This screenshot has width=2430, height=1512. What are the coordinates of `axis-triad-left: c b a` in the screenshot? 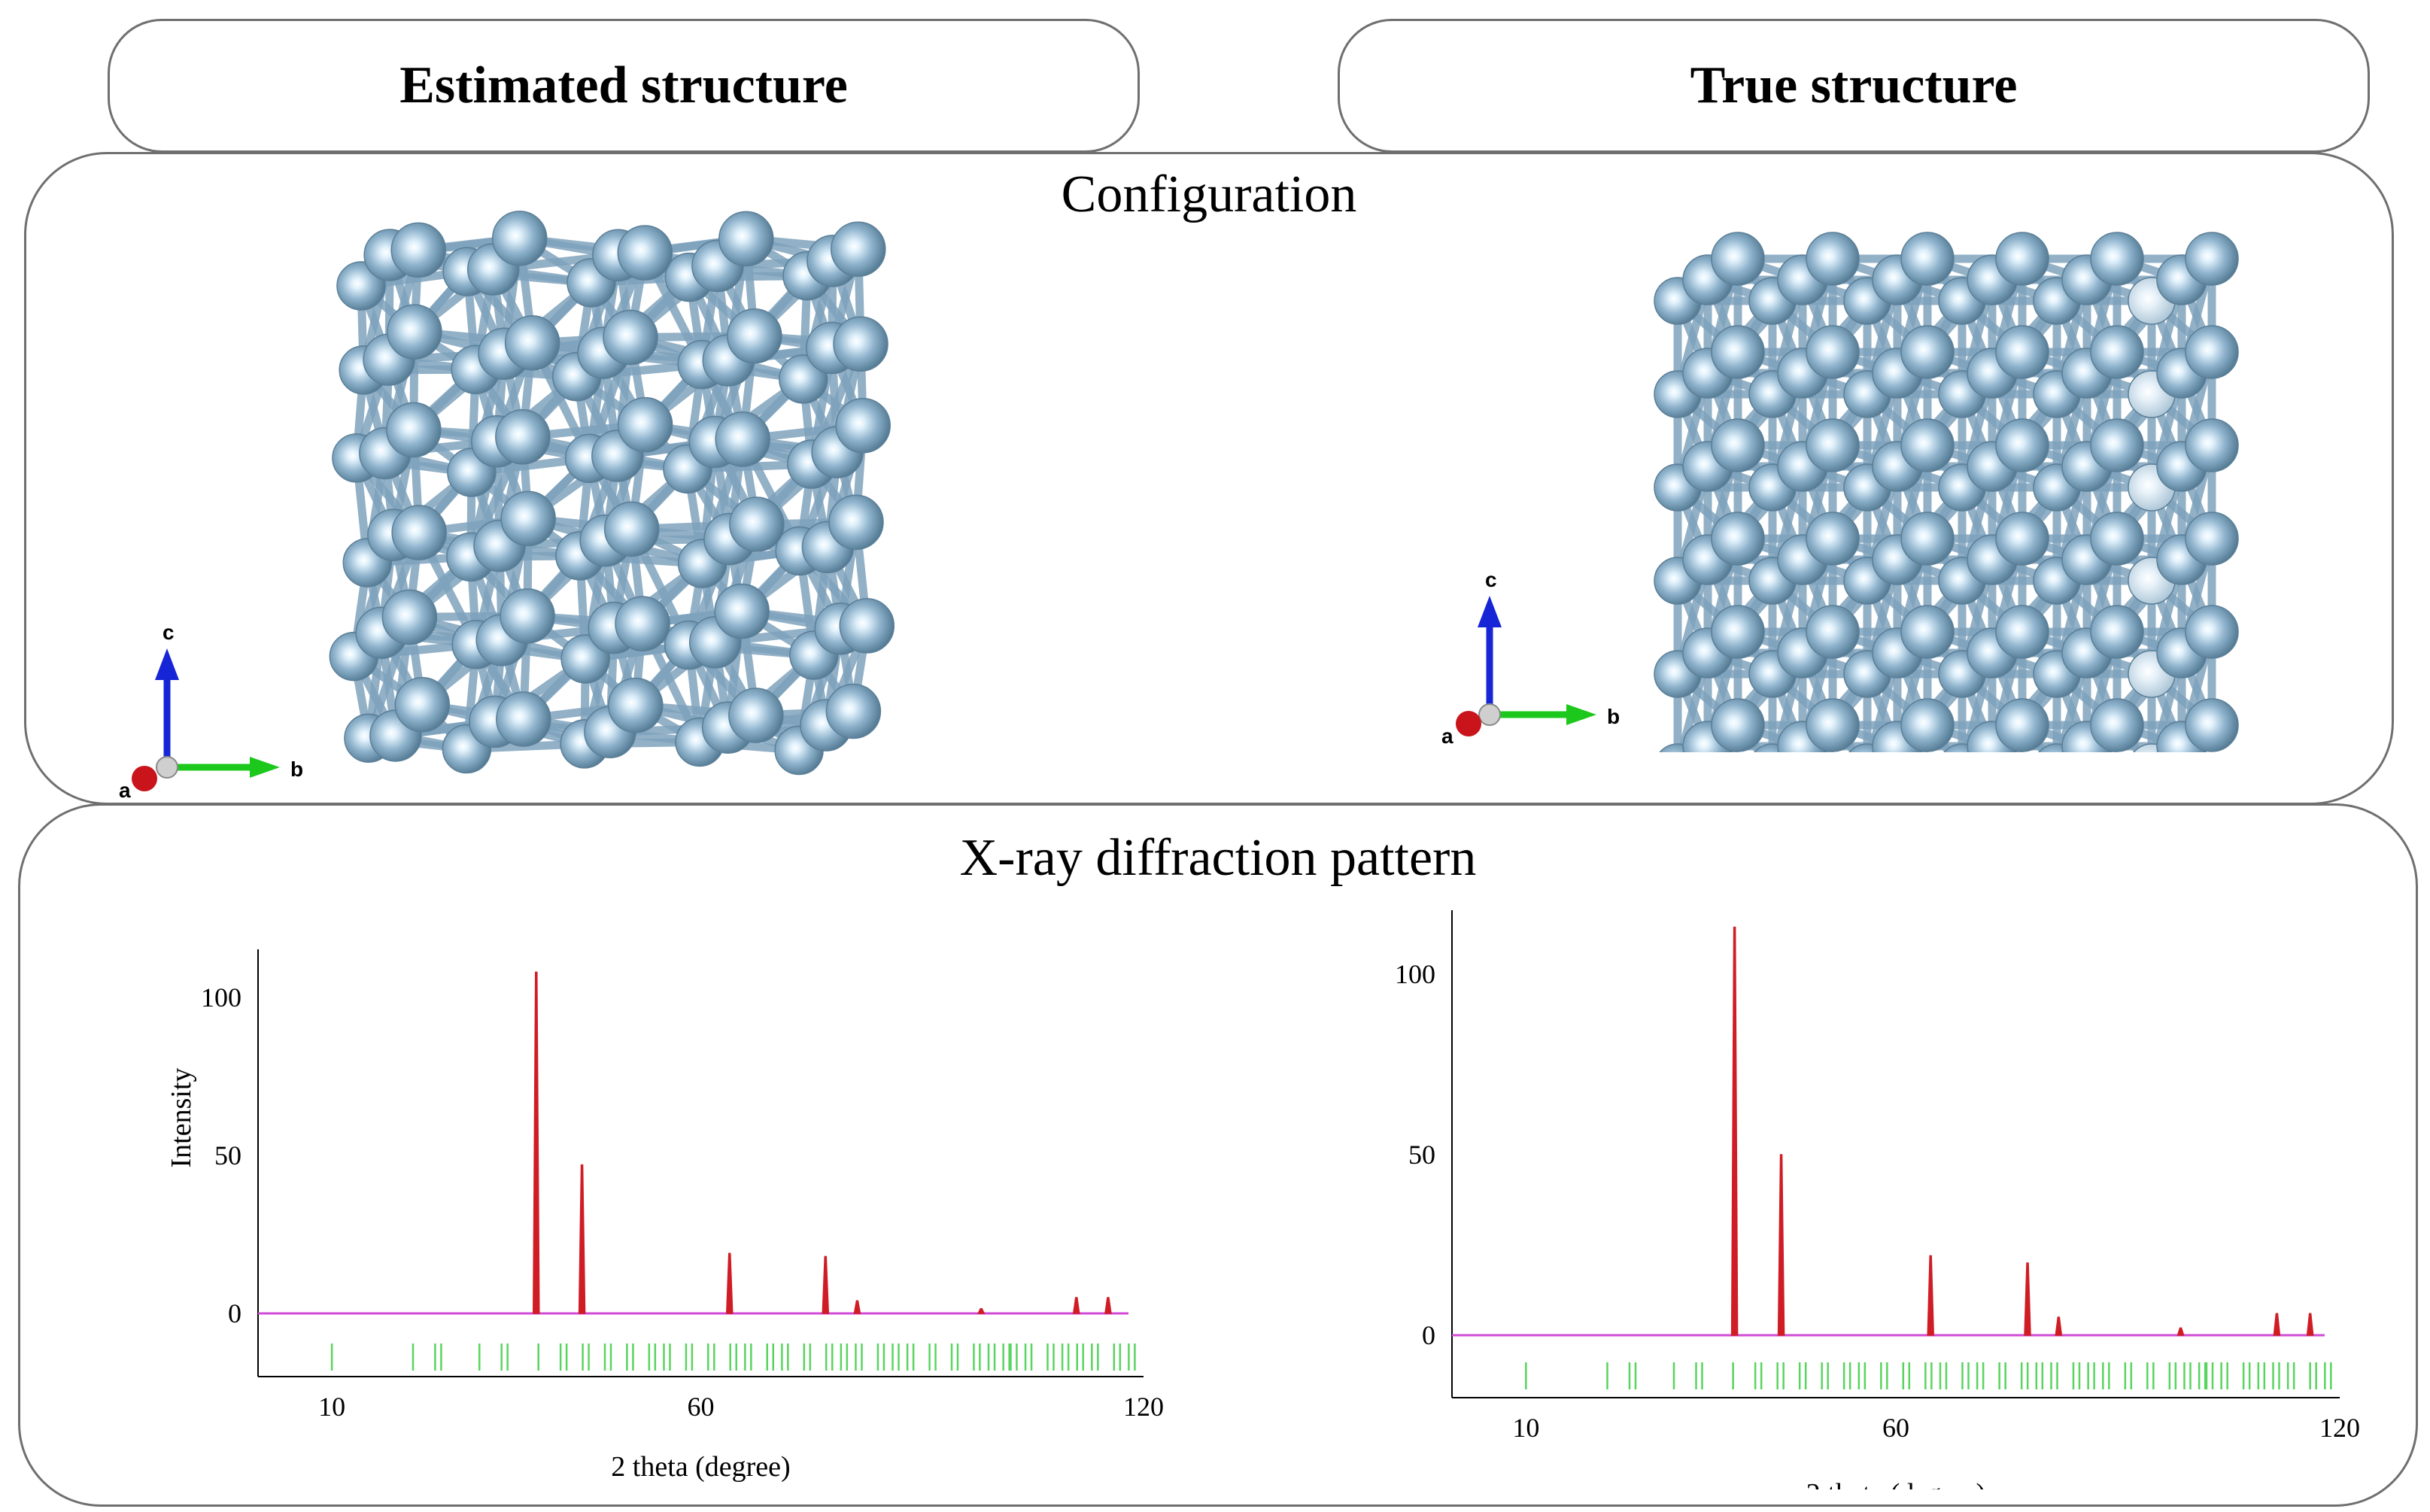 It's located at (211, 711).